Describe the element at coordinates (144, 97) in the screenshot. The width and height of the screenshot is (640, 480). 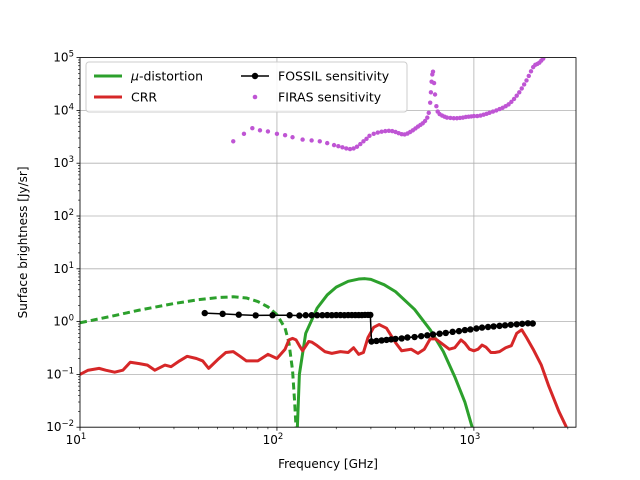
I see `legend-label-crr: CRR` at that location.